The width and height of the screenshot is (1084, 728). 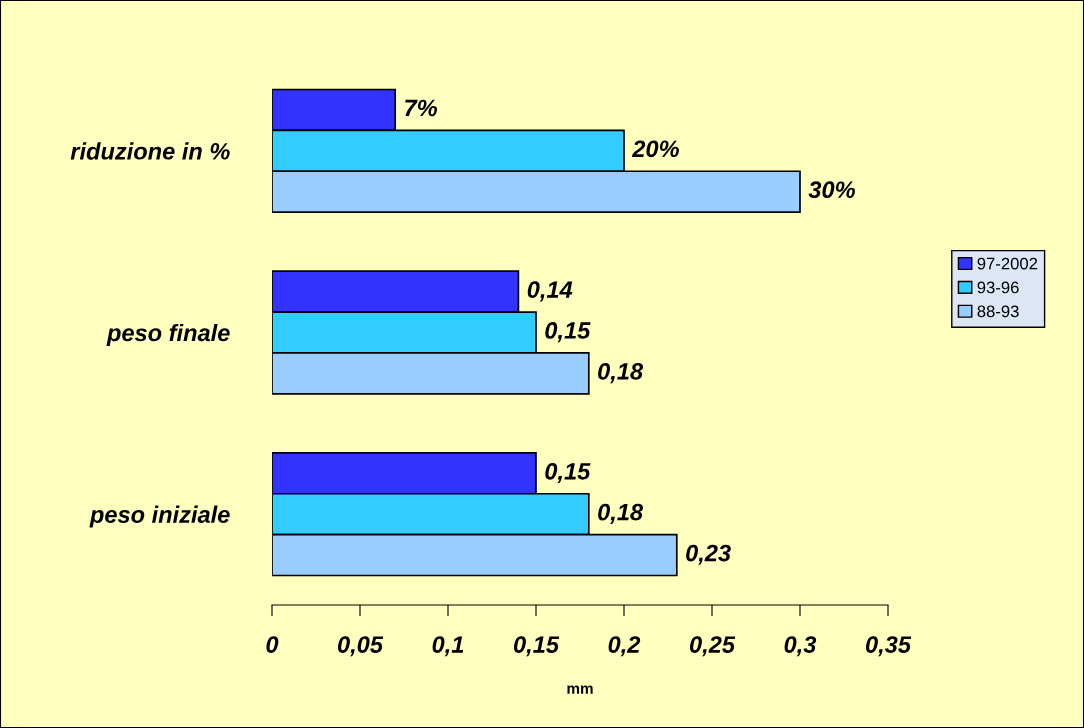 What do you see at coordinates (831, 190) in the screenshot?
I see `data-label: 30%` at bounding box center [831, 190].